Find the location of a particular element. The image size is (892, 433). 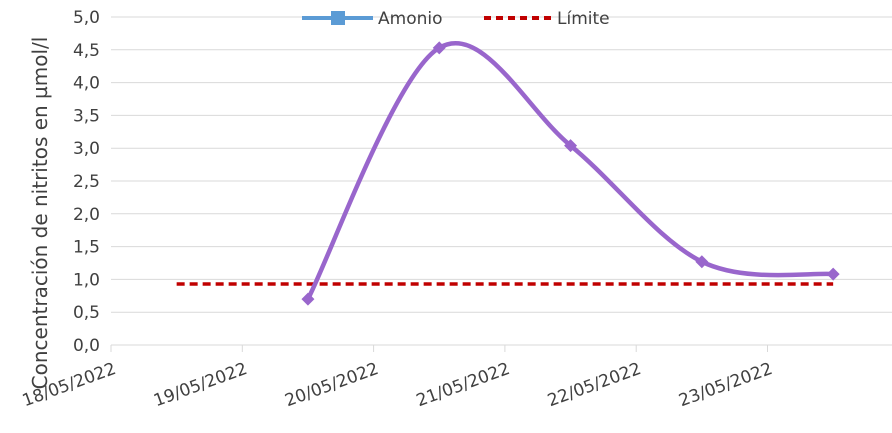

y-tick-label: 1,0 is located at coordinates (86, 280).